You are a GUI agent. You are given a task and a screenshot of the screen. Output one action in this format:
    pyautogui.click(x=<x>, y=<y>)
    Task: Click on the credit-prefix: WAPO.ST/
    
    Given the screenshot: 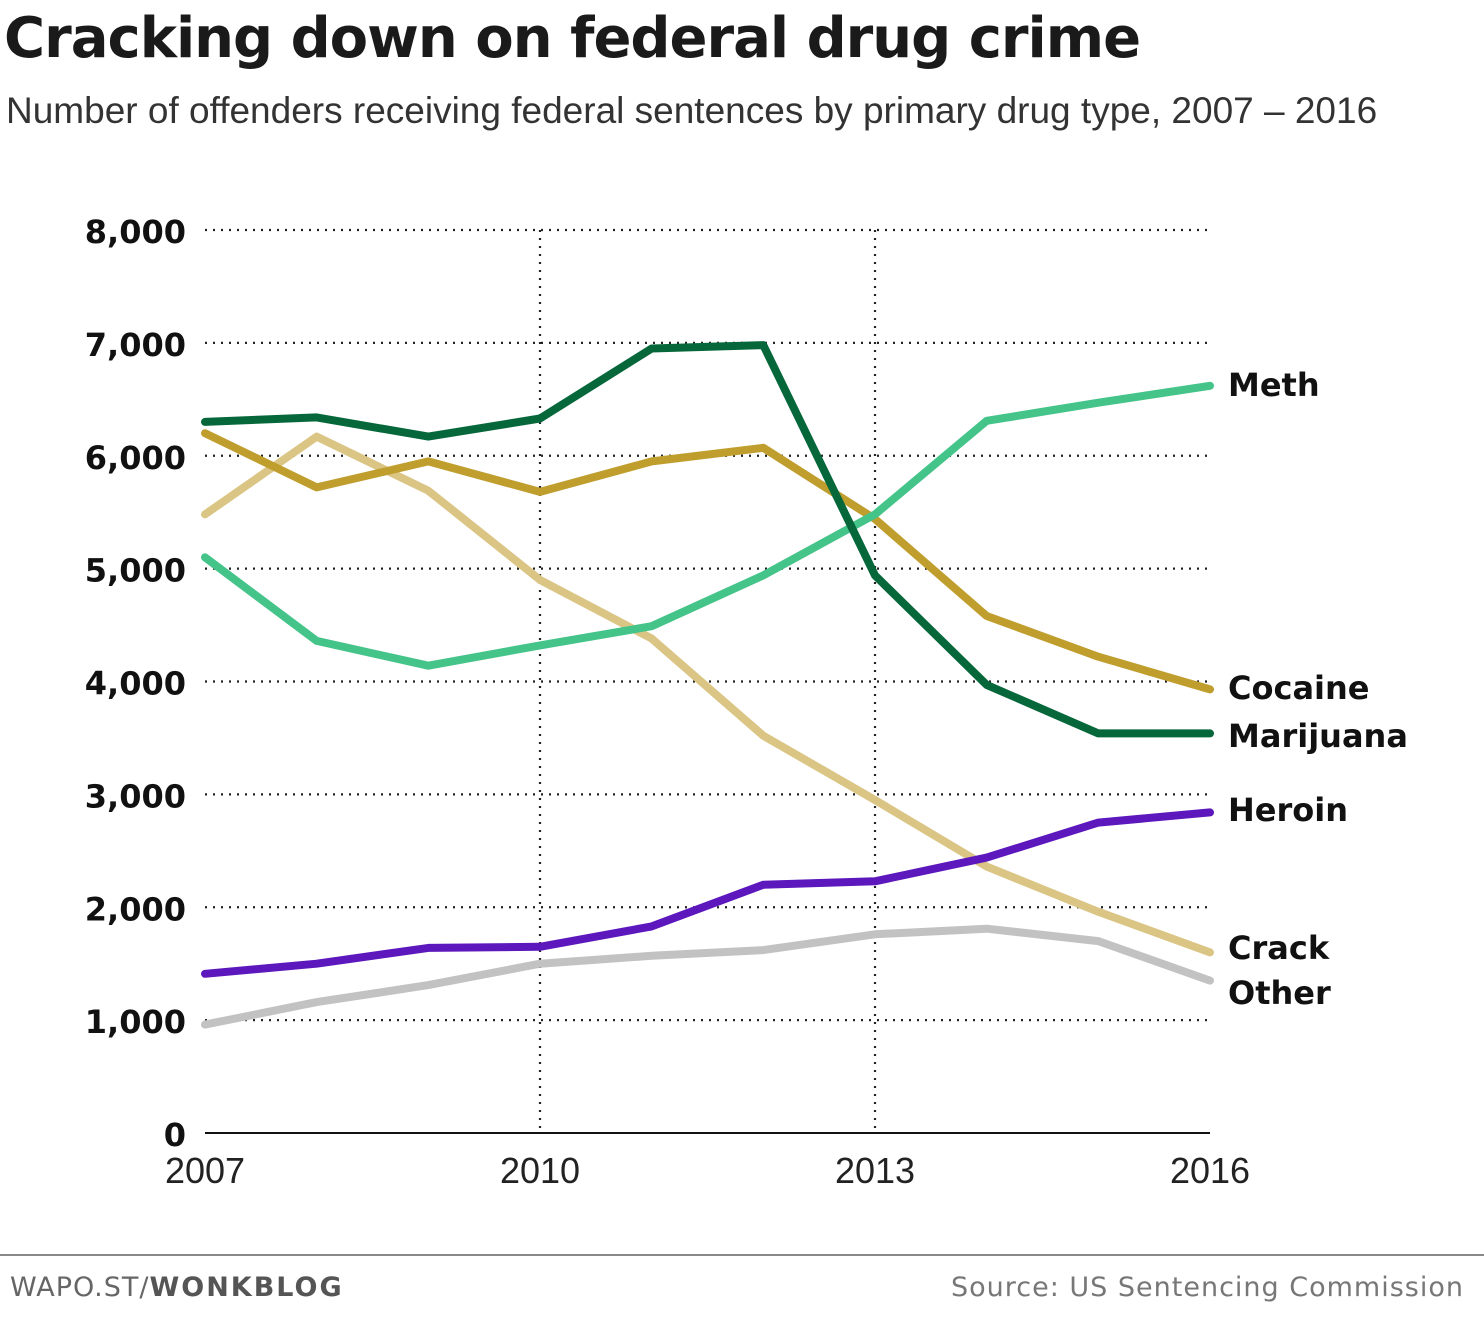 What is the action you would take?
    pyautogui.click(x=80, y=1287)
    